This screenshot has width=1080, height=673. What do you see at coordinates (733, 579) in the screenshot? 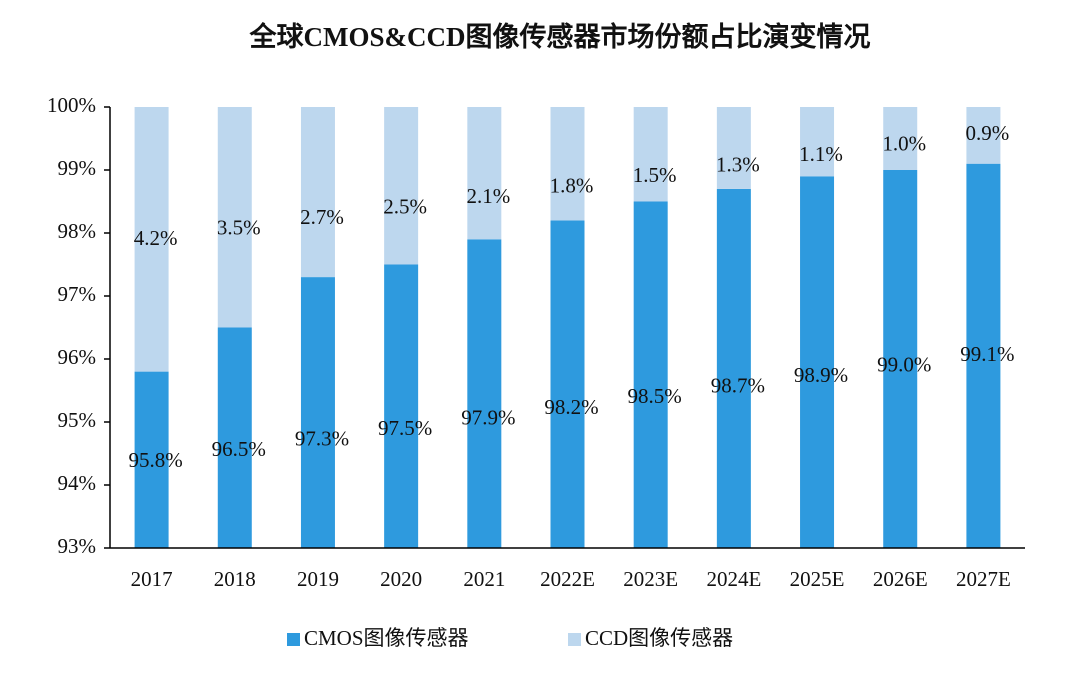
I see `x-tick-label: 2024E` at bounding box center [733, 579].